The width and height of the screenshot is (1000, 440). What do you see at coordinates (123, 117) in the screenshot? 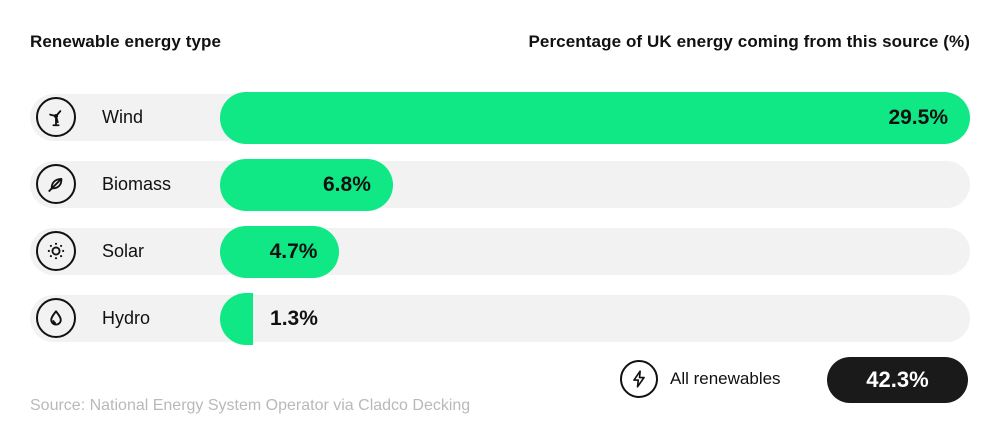
I see `category-label: Wind` at bounding box center [123, 117].